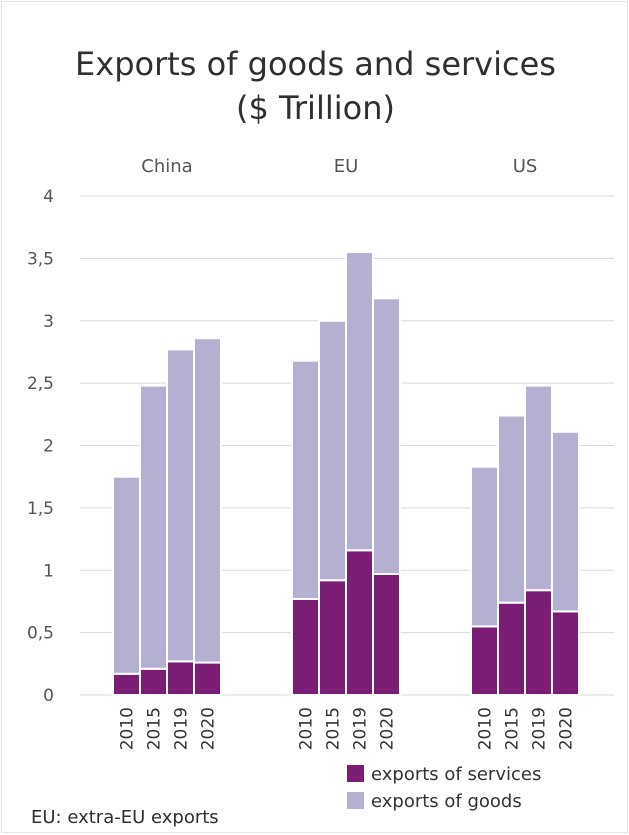 This screenshot has height=835, width=629. What do you see at coordinates (346, 166) in the screenshot?
I see `group-label: EU` at bounding box center [346, 166].